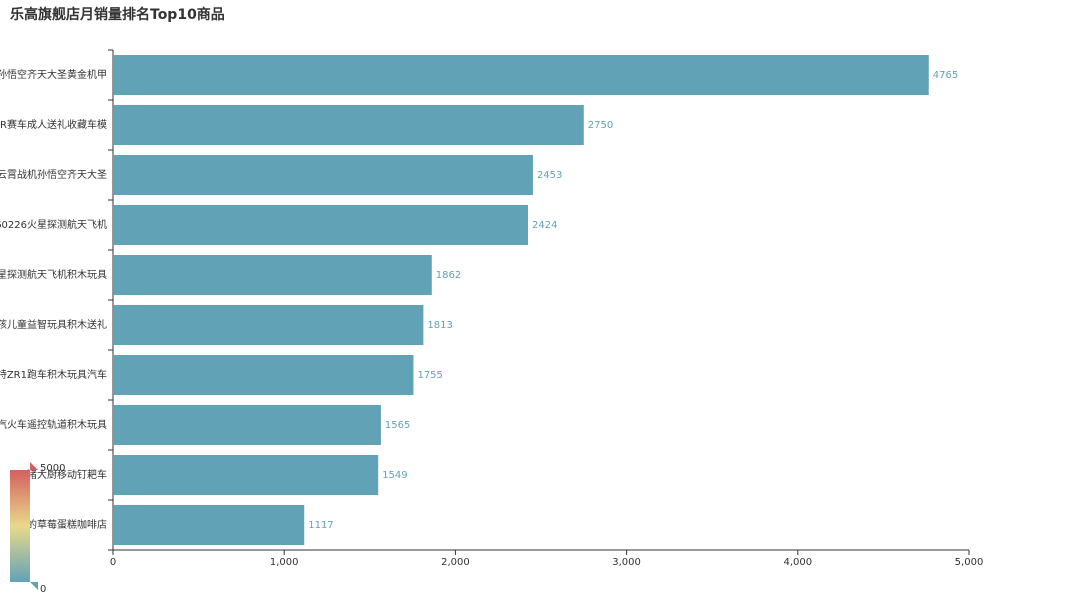  What do you see at coordinates (53, 324) in the screenshot?
I see `y-tick-label: 孩儿童益智玩具积木送礼` at bounding box center [53, 324].